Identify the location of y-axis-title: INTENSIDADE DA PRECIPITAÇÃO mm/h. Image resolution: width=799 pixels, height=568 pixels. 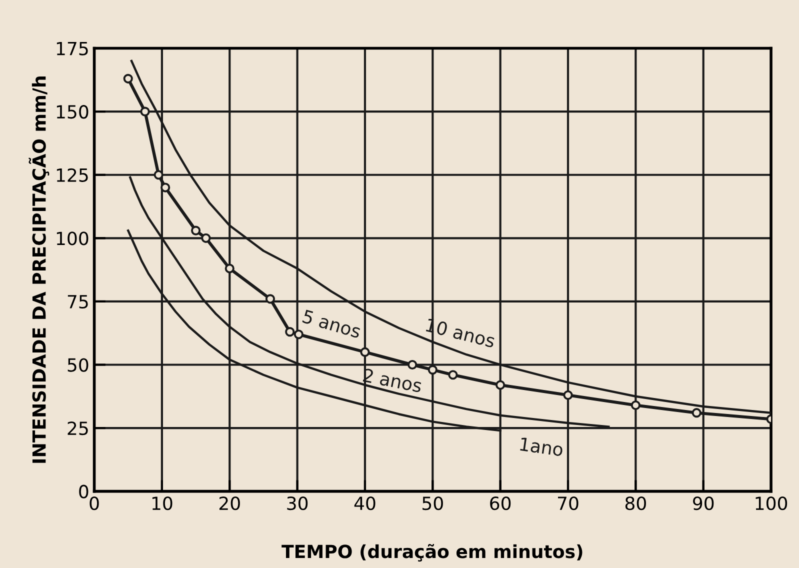
(39, 269).